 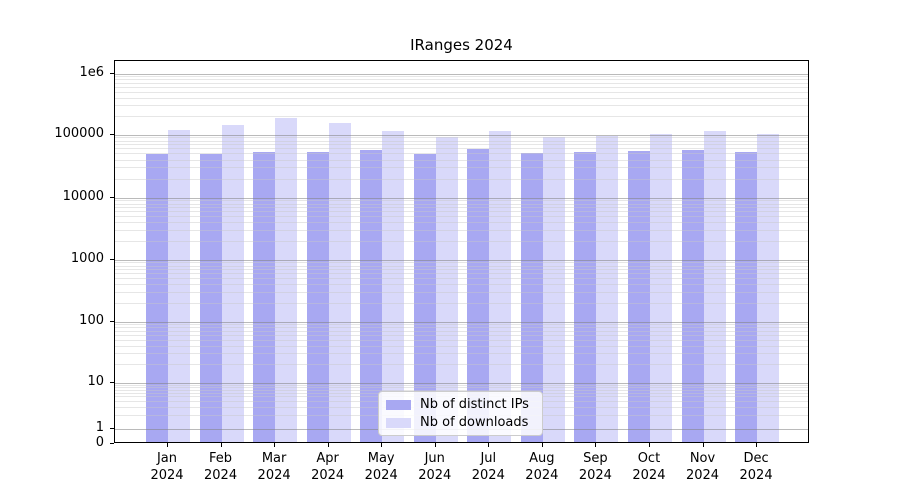 I want to click on bar-downloads-dec, so click(x=768, y=288).